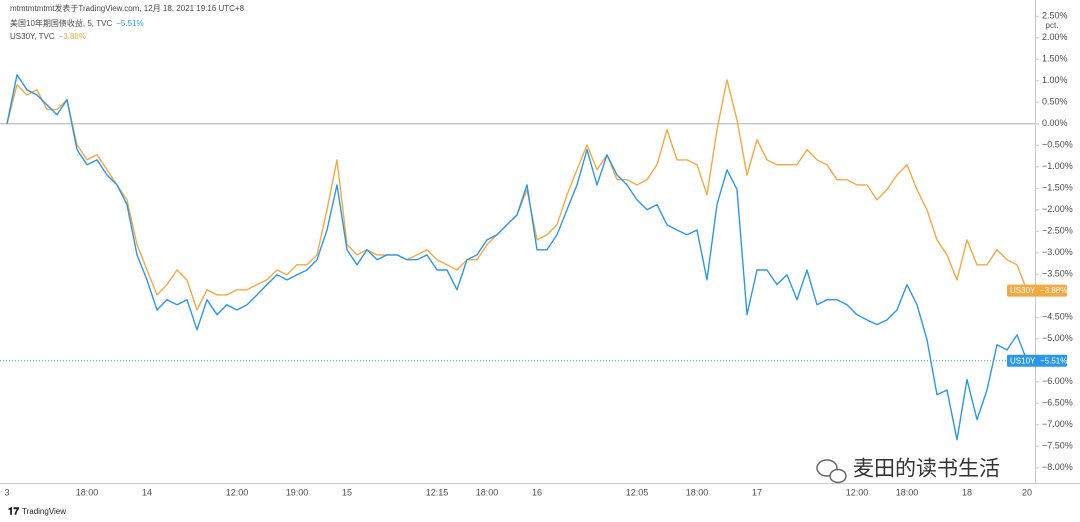  What do you see at coordinates (437, 492) in the screenshot?
I see `x-tick-label: 12:15` at bounding box center [437, 492].